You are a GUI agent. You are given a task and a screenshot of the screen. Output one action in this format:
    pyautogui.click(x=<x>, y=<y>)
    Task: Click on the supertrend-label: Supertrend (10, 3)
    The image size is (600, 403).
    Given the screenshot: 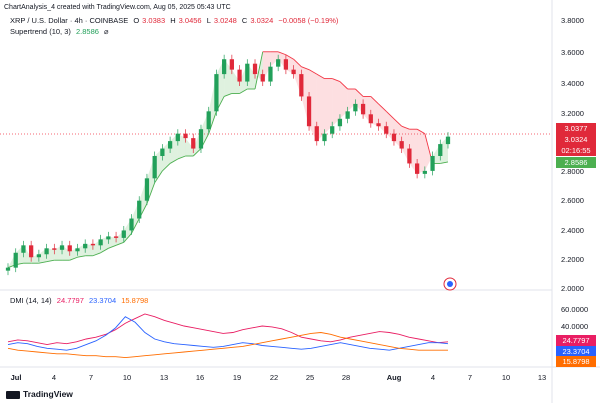 What is the action you would take?
    pyautogui.click(x=40, y=31)
    